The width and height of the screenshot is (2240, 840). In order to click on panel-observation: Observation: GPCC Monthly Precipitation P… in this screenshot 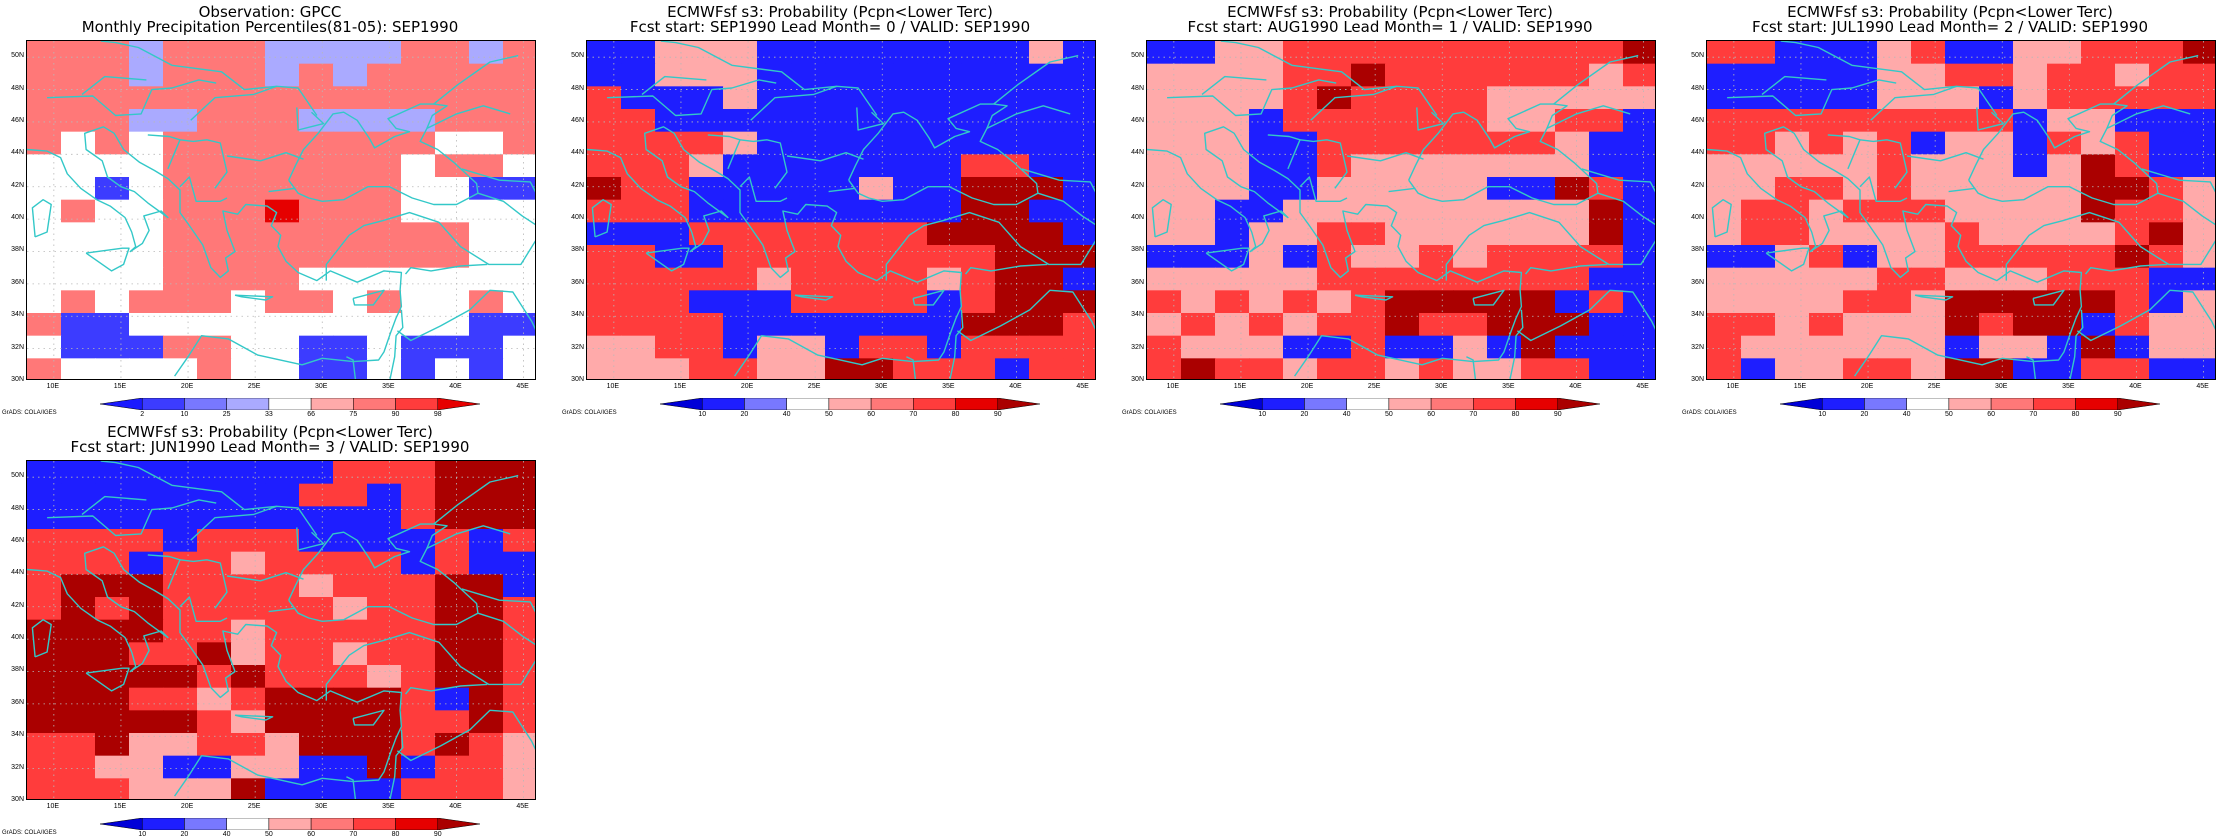, I will do `click(280, 210)`.